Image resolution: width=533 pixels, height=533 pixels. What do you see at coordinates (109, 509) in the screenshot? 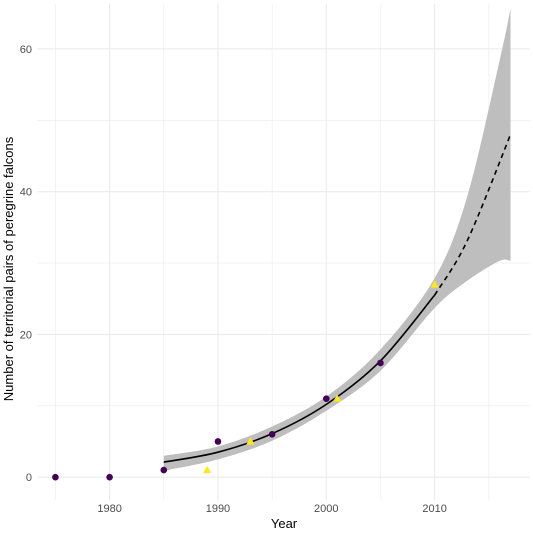
I see `x-tick-label: 1980` at bounding box center [109, 509].